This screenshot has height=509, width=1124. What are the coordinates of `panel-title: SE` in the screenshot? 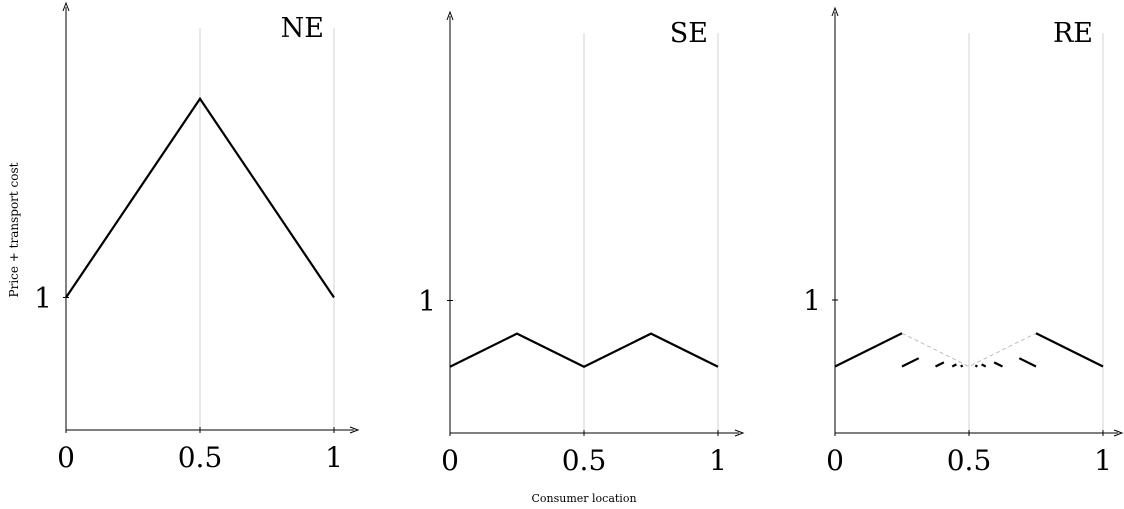 It's located at (689, 33).